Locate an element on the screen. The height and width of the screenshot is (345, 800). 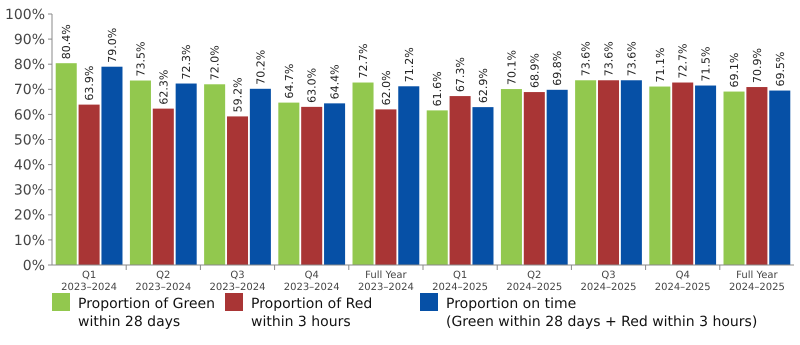
data-label: 72.3% is located at coordinates (187, 62).